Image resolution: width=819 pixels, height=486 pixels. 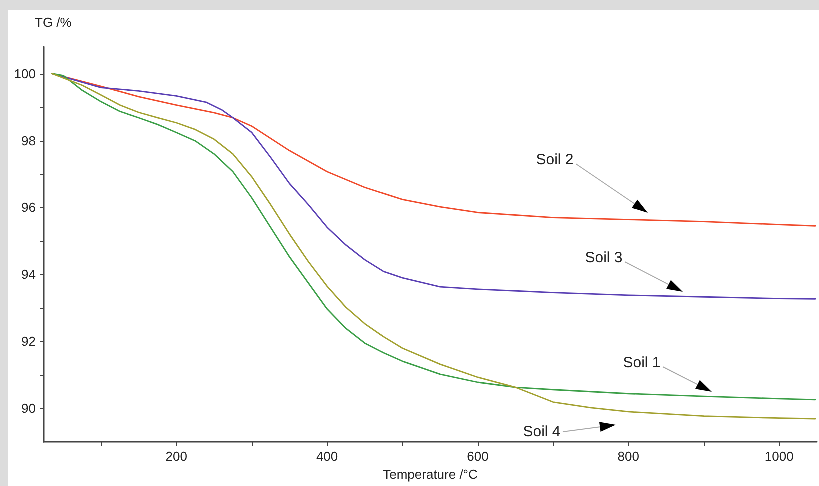 What do you see at coordinates (779, 456) in the screenshot?
I see `x-tick-label: 1000` at bounding box center [779, 456].